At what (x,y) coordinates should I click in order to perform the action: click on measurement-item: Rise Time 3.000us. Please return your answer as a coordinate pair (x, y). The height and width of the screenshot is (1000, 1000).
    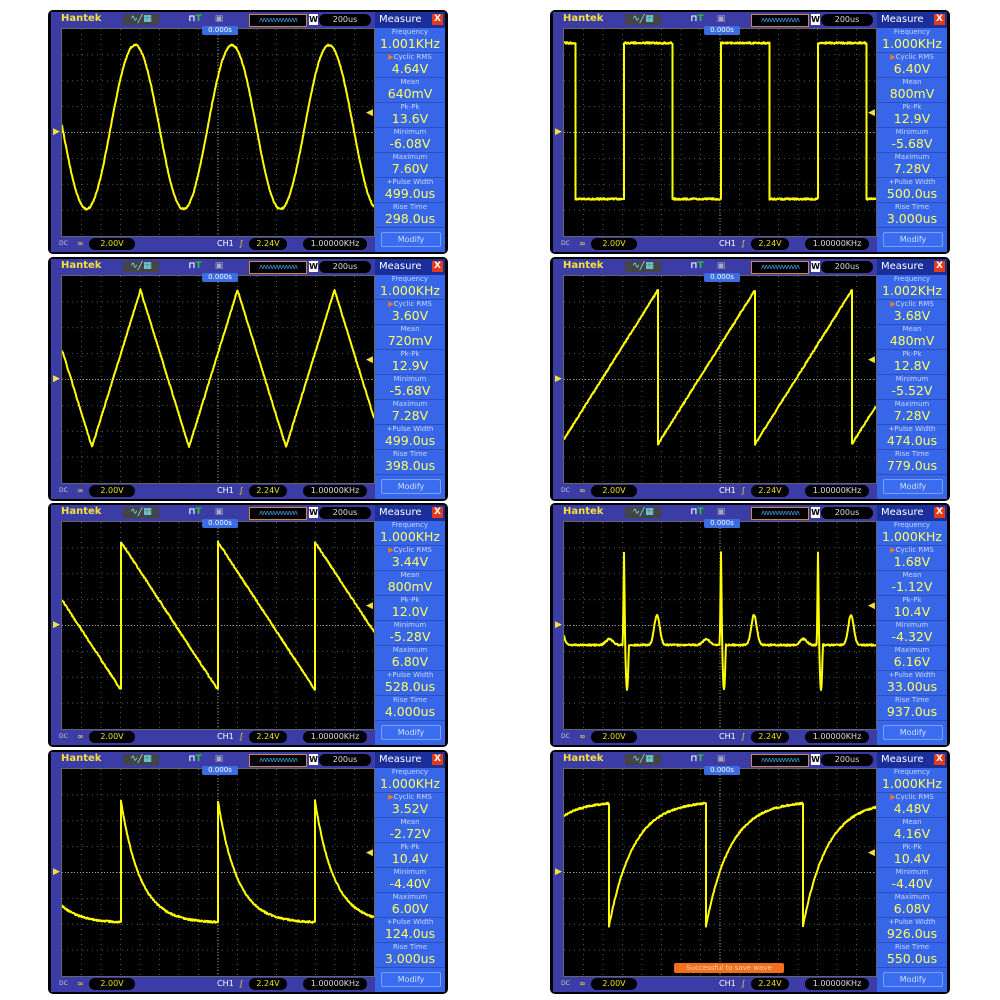
    Looking at the image, I should click on (912, 215).